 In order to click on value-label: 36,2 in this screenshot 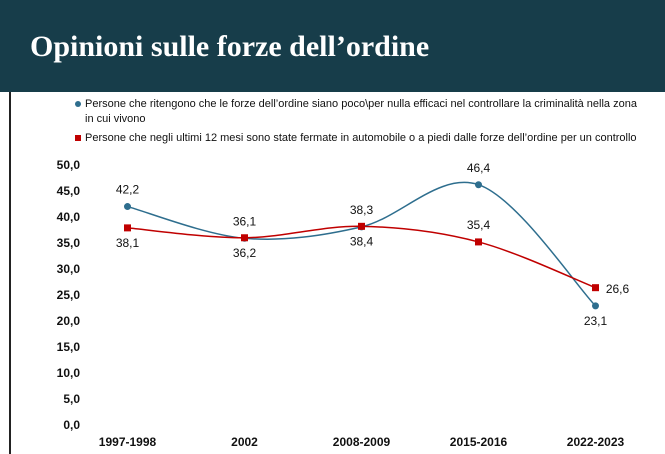, I will do `click(245, 253)`.